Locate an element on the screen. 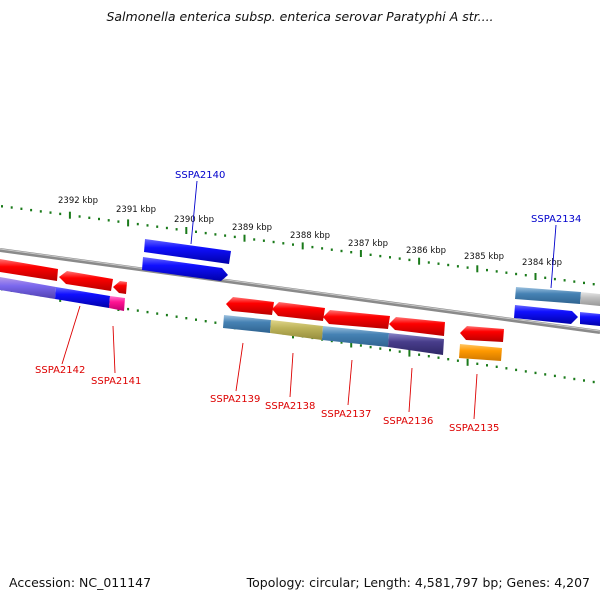 This screenshot has width=600, height=600. gene-label-sspa2140: SSPA2140 is located at coordinates (200, 175).